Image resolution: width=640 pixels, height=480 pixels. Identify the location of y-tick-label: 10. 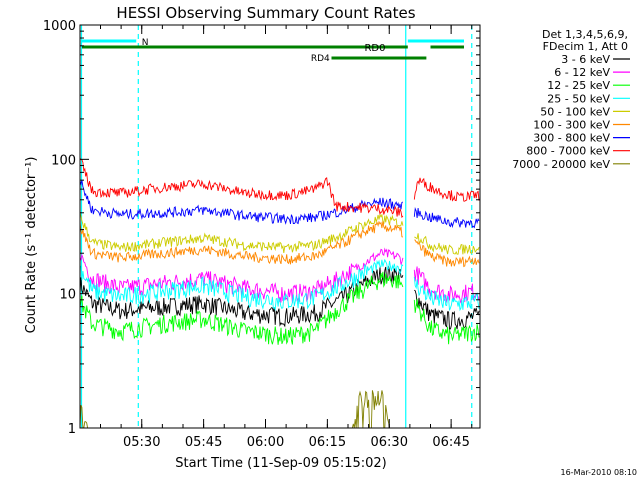
(67, 295).